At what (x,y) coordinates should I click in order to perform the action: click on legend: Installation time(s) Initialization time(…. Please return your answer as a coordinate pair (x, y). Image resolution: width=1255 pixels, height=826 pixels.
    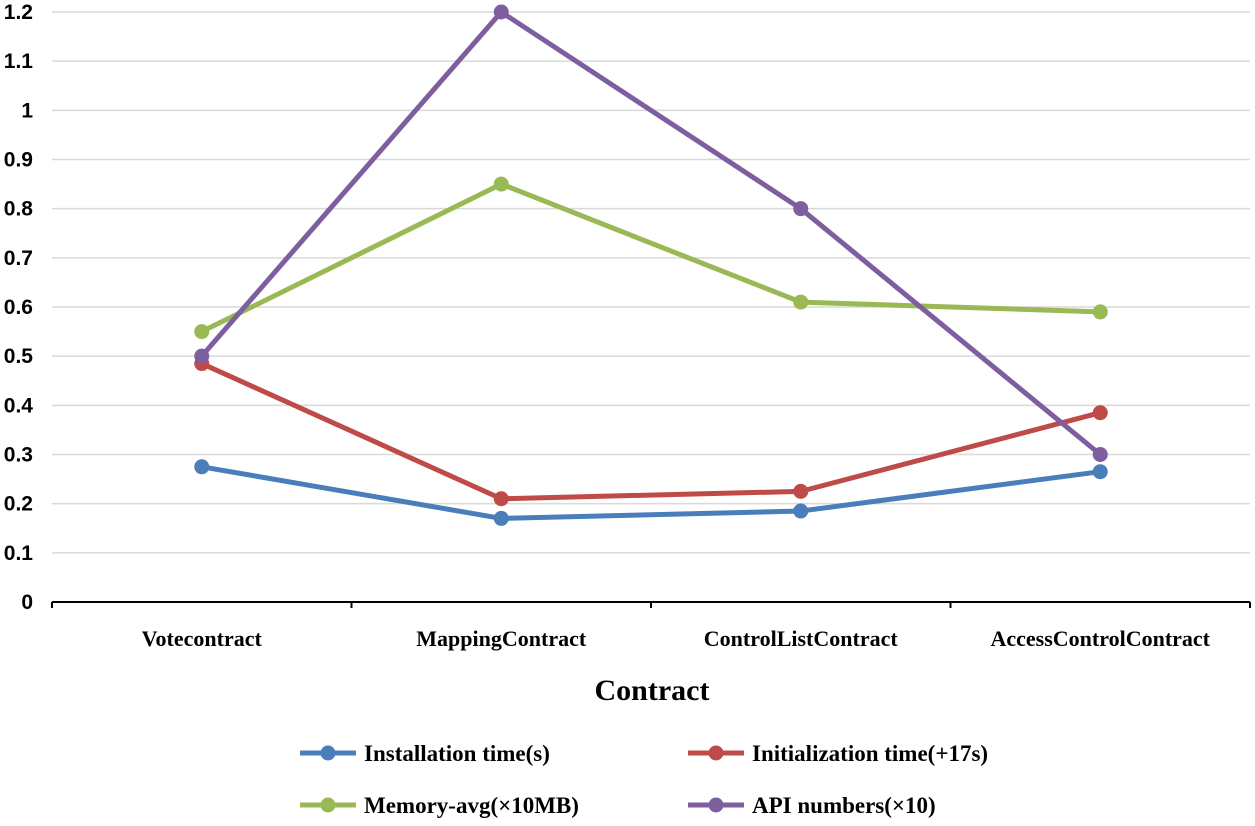
    Looking at the image, I should click on (644, 779).